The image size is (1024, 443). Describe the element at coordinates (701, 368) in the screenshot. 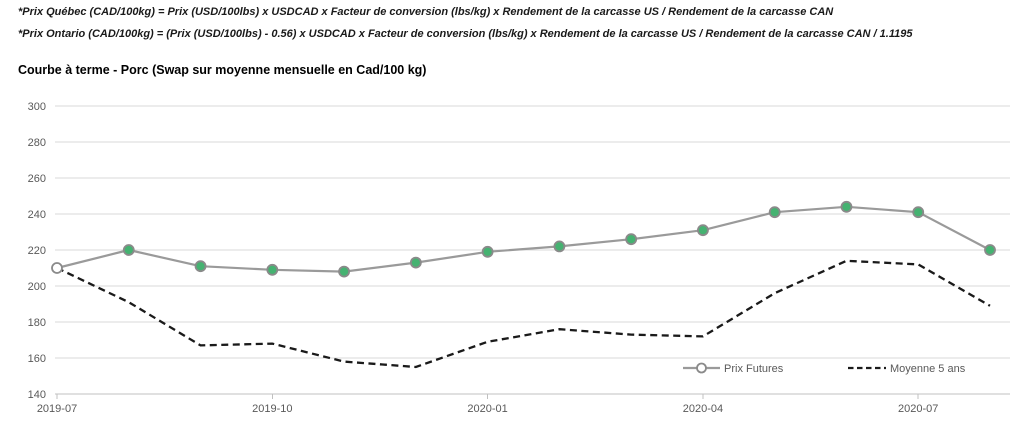

I see `legend-futures-marker-sample` at that location.